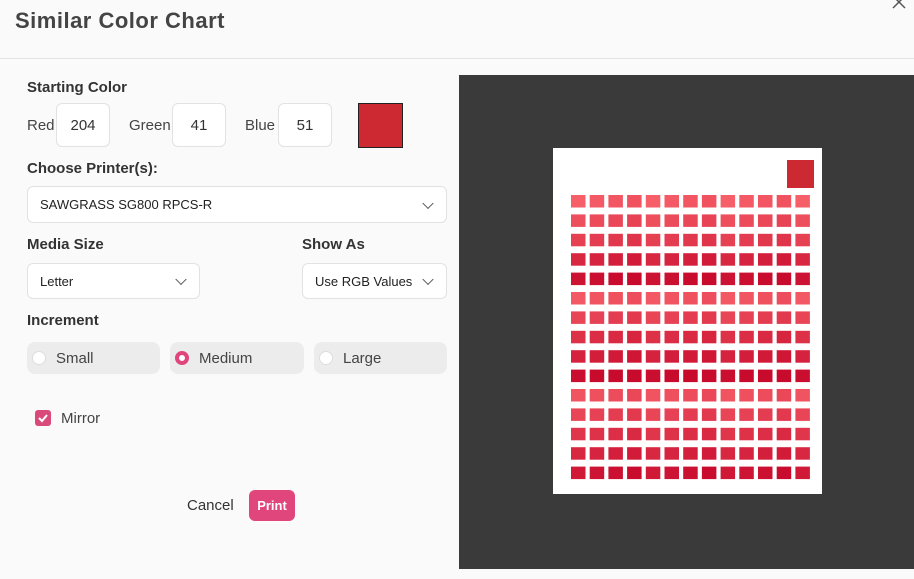  I want to click on checkbox, so click(43, 418).